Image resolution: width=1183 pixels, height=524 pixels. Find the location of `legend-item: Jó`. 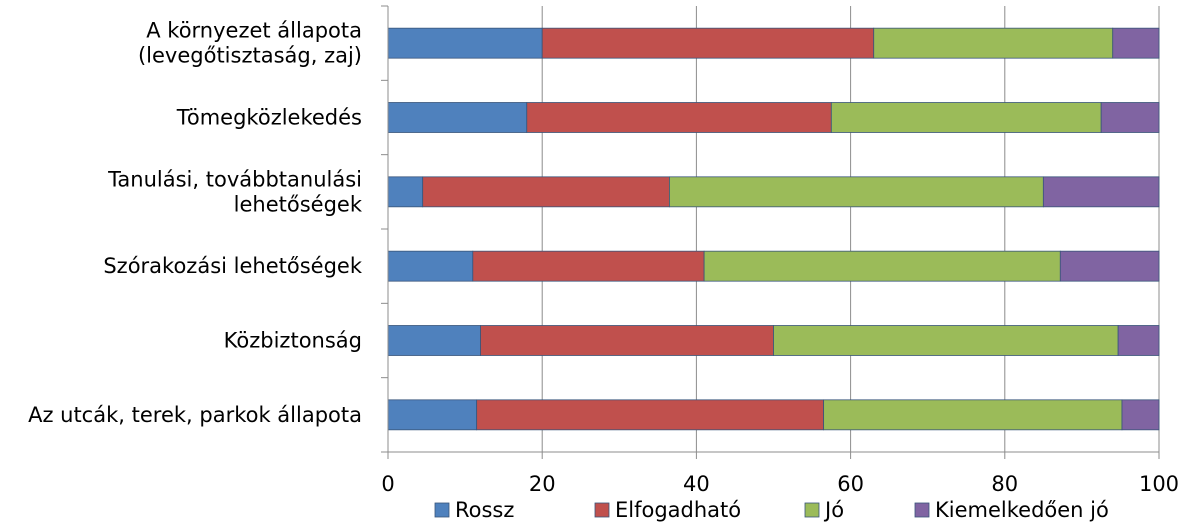

legend-item: Jó is located at coordinates (824, 510).